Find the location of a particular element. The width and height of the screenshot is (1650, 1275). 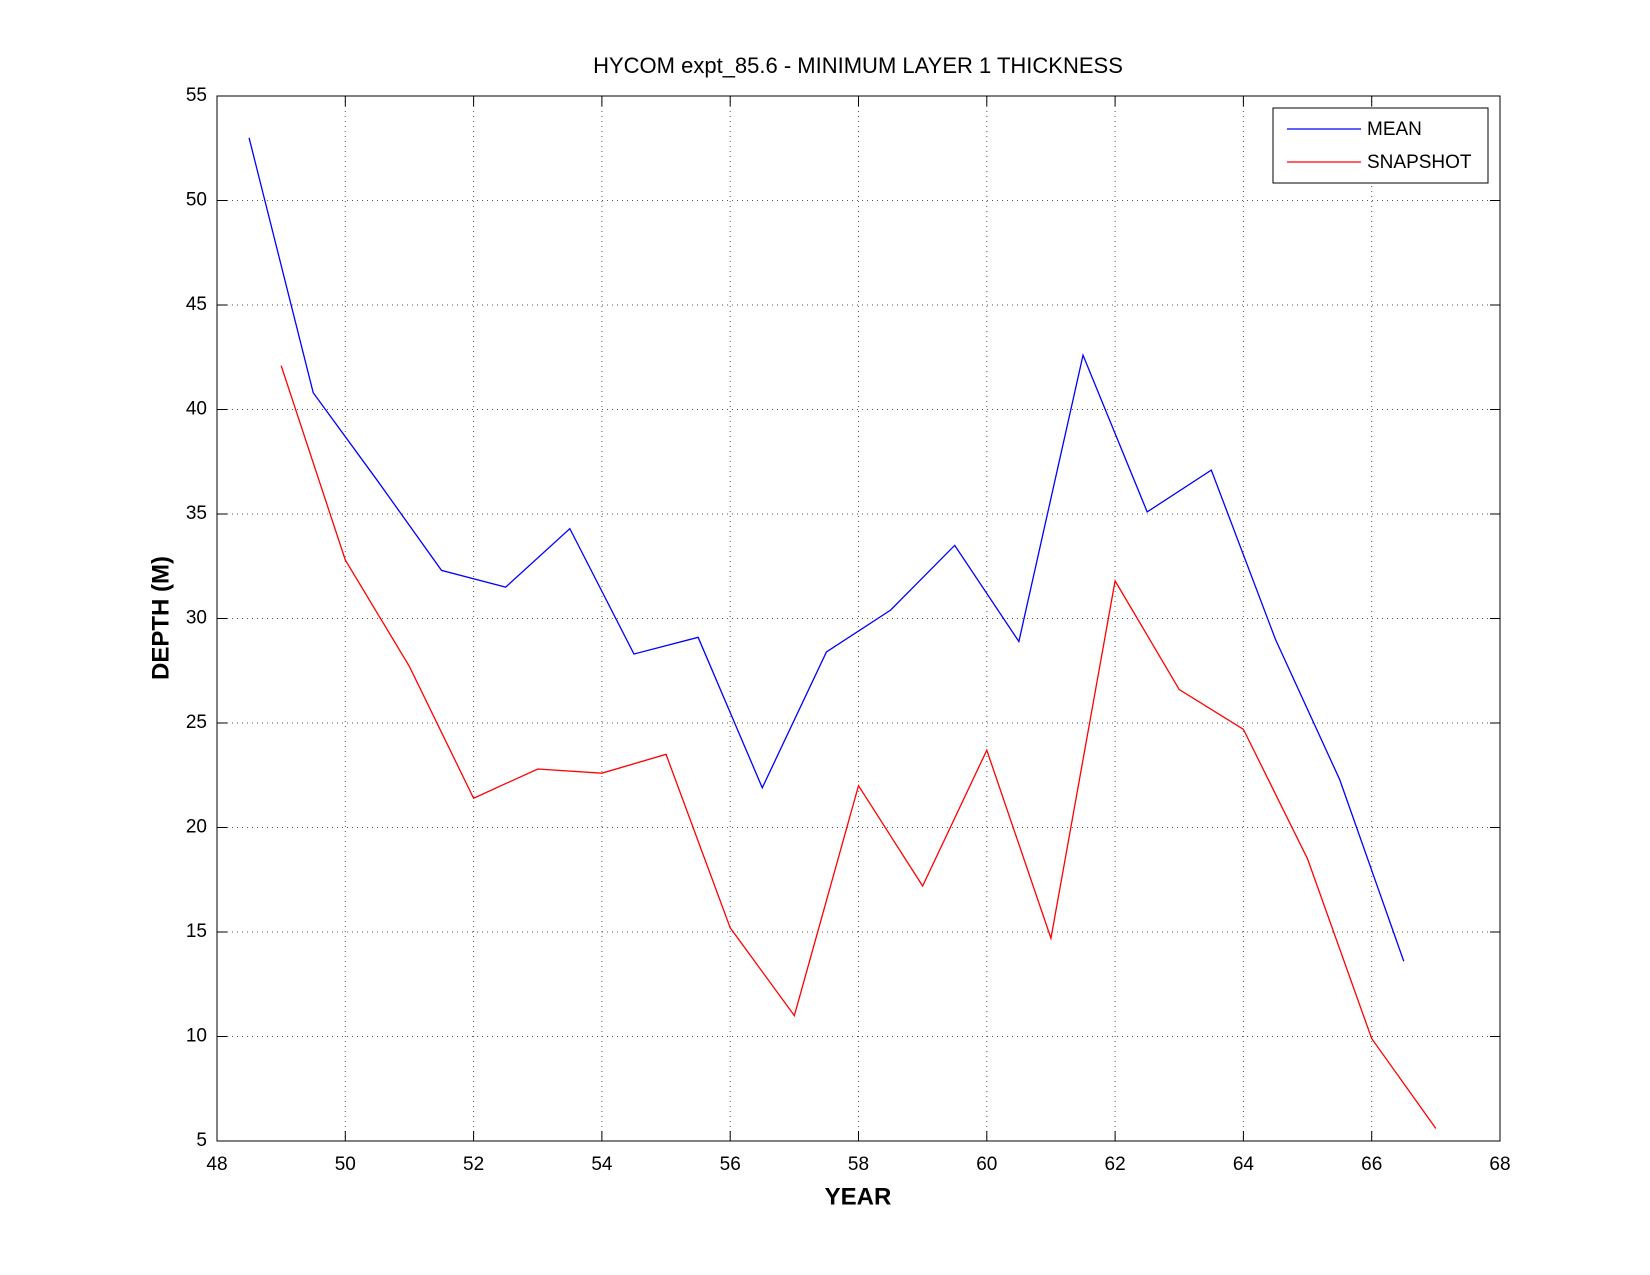

y-tick-label: 30 is located at coordinates (196, 618).